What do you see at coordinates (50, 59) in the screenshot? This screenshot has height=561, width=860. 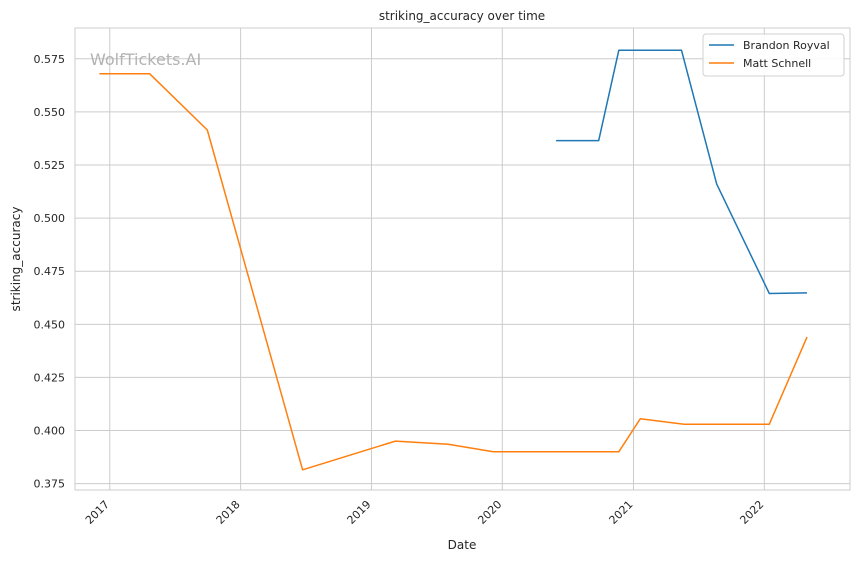 I see `y-tick-label: 0.575` at bounding box center [50, 59].